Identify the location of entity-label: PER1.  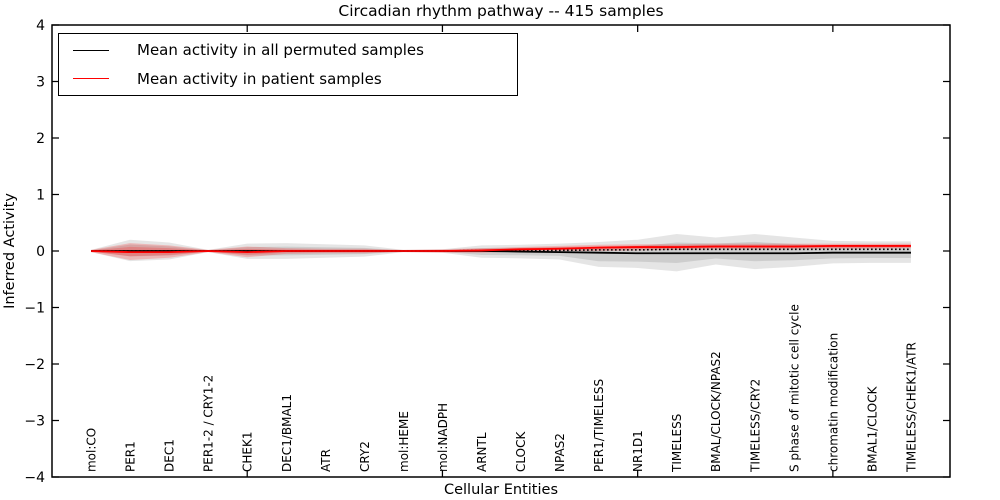
(131, 456).